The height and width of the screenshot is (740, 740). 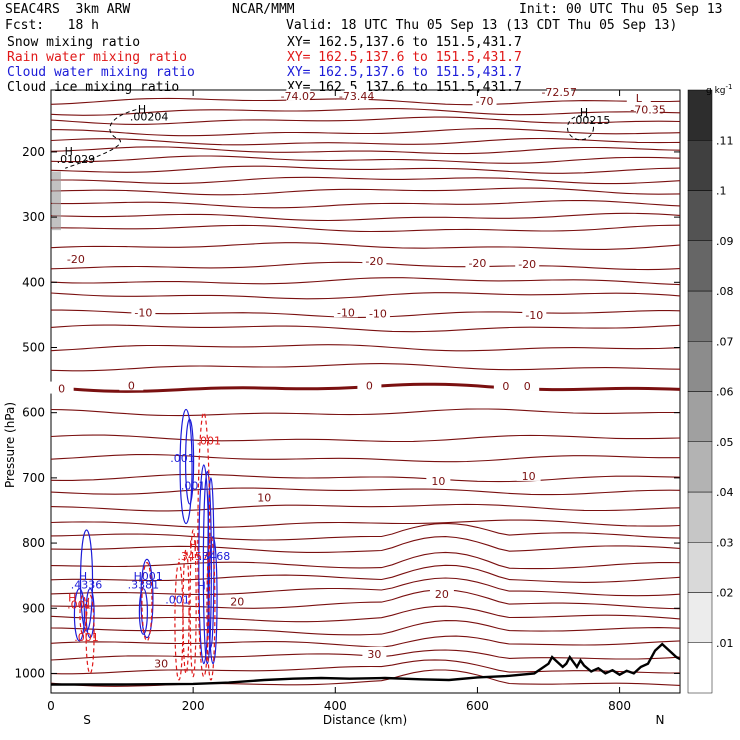 What do you see at coordinates (725, 140) in the screenshot?
I see `colorbar-label: .11` at bounding box center [725, 140].